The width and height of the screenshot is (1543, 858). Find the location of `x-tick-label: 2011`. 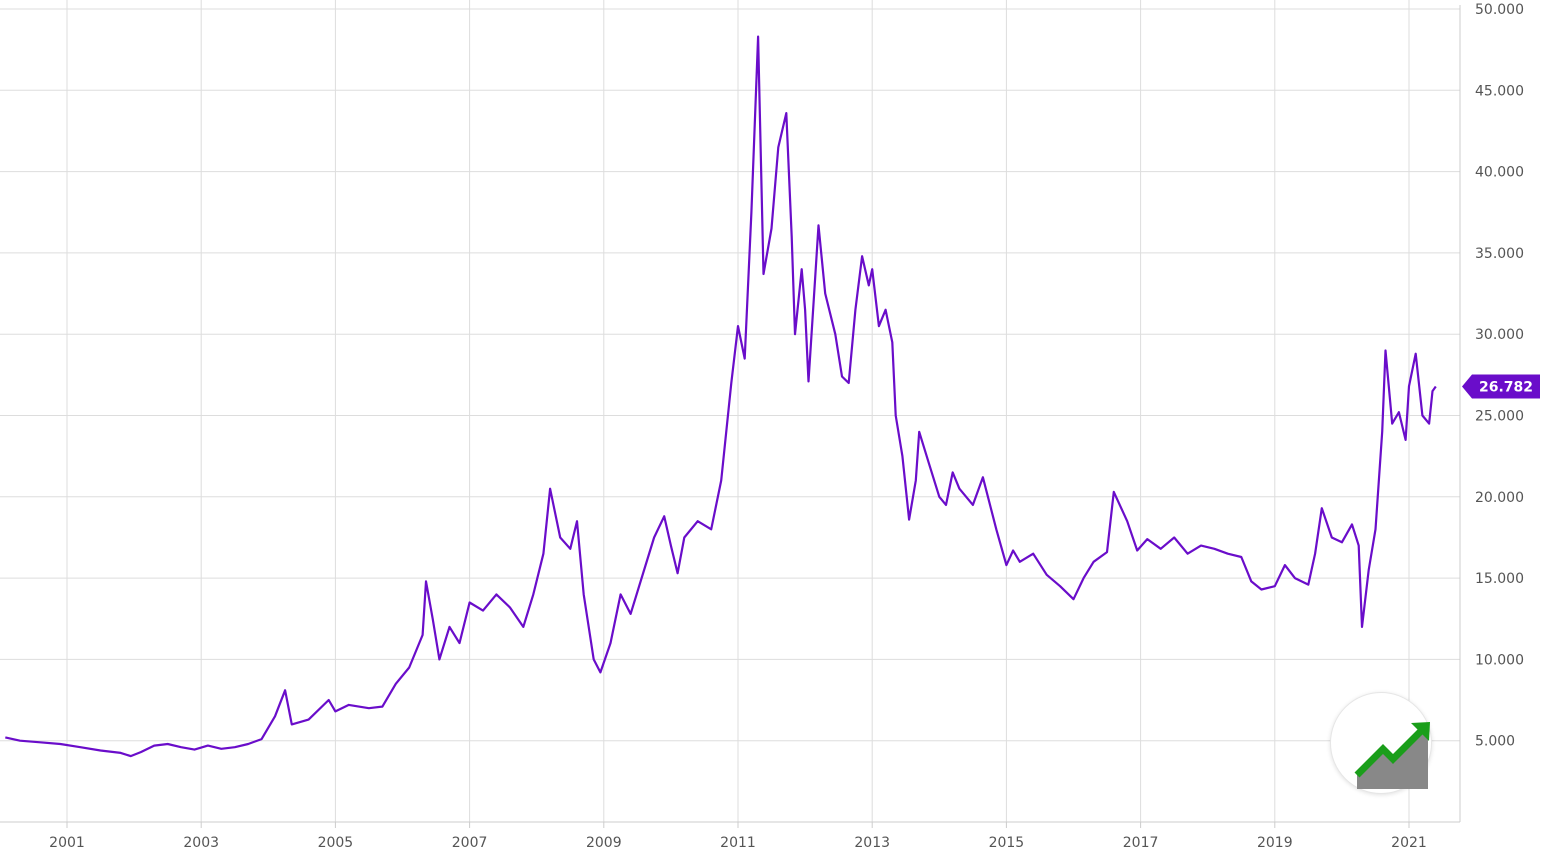

x-tick-label: 2011 is located at coordinates (738, 843).